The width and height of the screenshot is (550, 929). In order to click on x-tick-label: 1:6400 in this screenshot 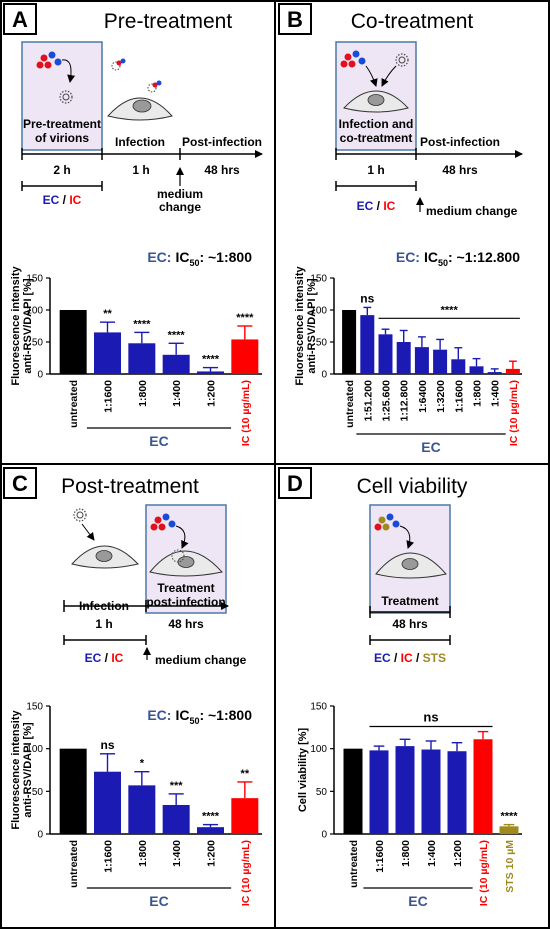, I will do `click(423, 396)`.